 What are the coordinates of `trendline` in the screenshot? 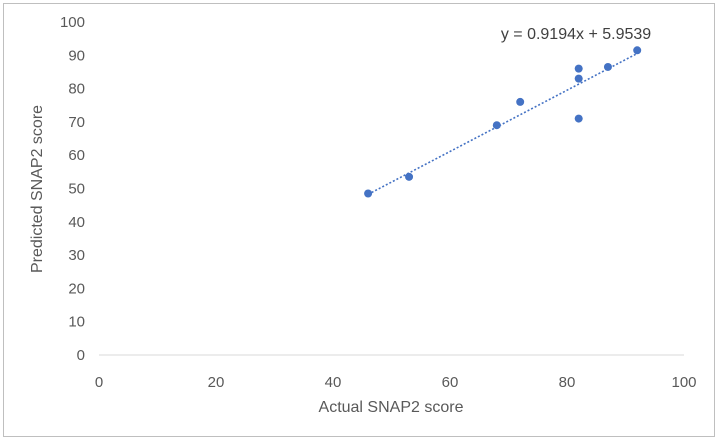 It's located at (502, 124).